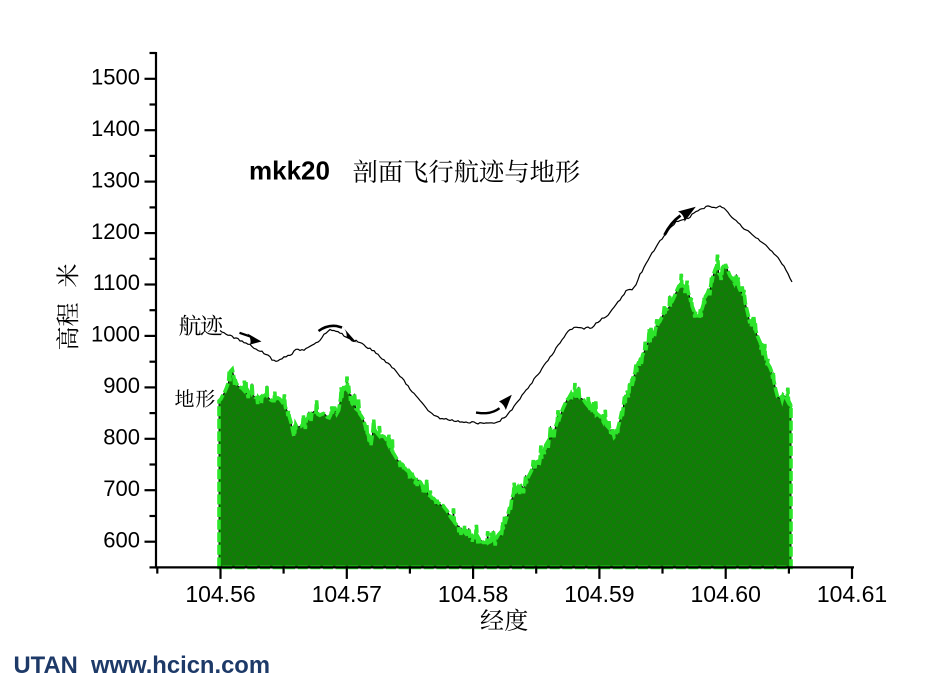 The image size is (939, 688). I want to click on svg-text: 1300, so click(115, 179).